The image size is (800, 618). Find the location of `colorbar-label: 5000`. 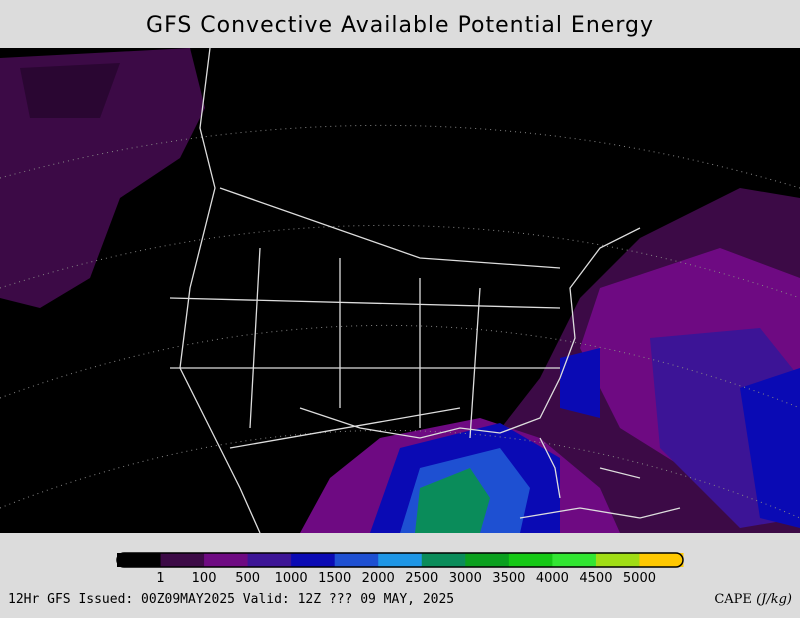

colorbar-label: 5000 is located at coordinates (639, 578).